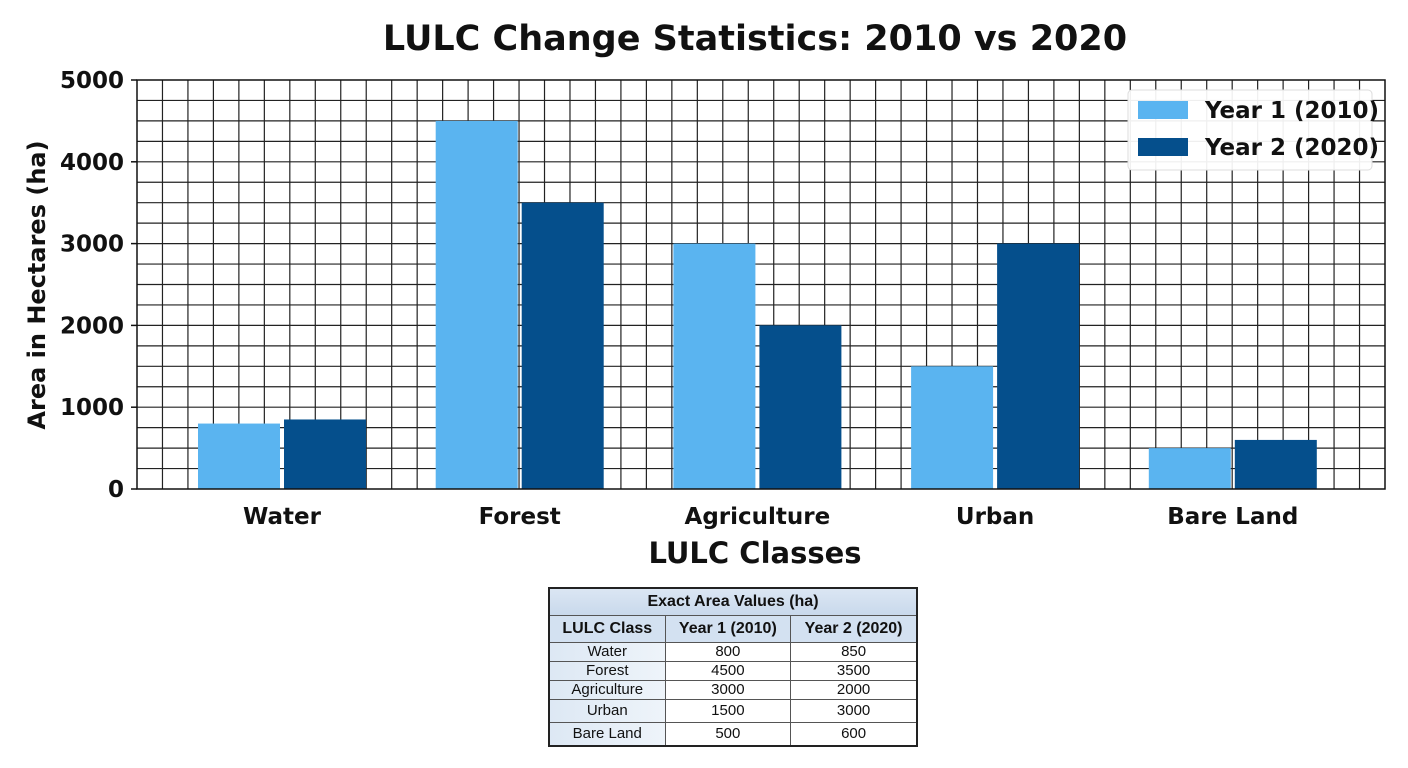 This screenshot has width=1408, height=768. Describe the element at coordinates (1291, 148) in the screenshot. I see `legend-label: Year 2 (2020)` at that location.